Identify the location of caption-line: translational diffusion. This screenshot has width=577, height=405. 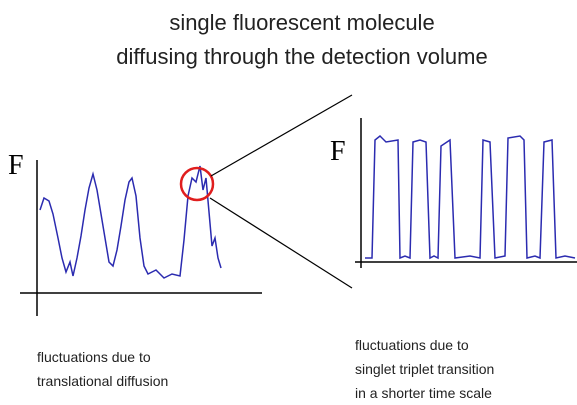
(102, 381).